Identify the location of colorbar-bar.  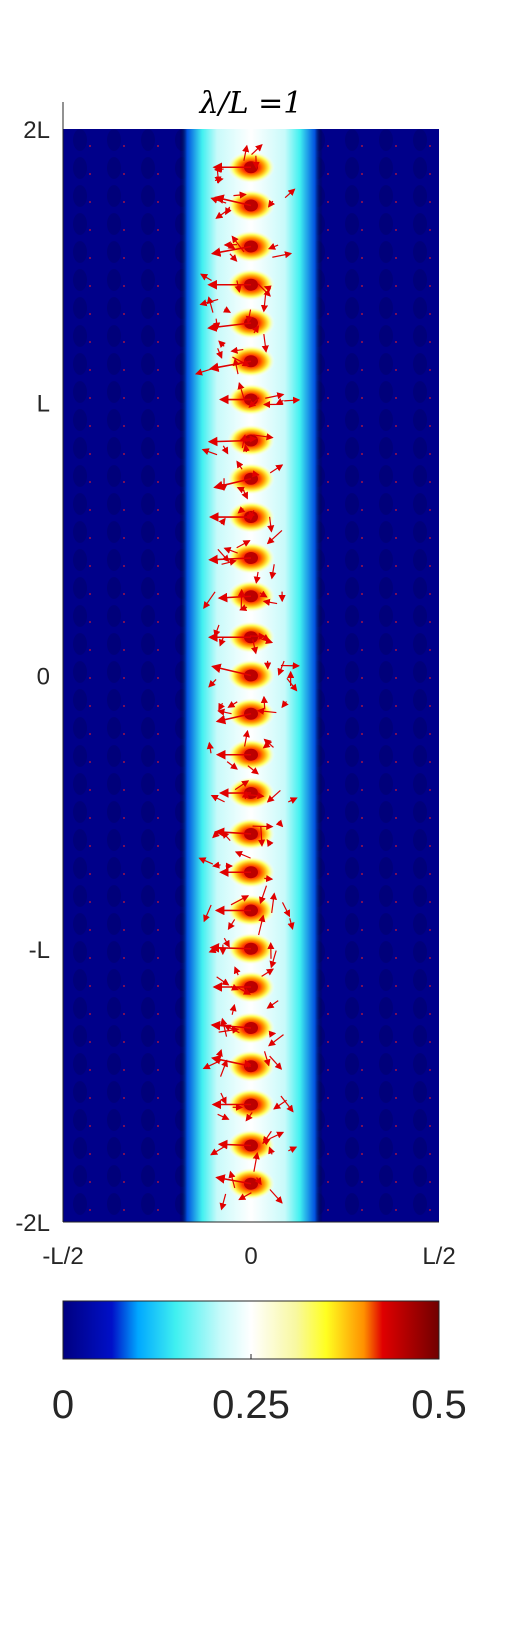
(251, 1330).